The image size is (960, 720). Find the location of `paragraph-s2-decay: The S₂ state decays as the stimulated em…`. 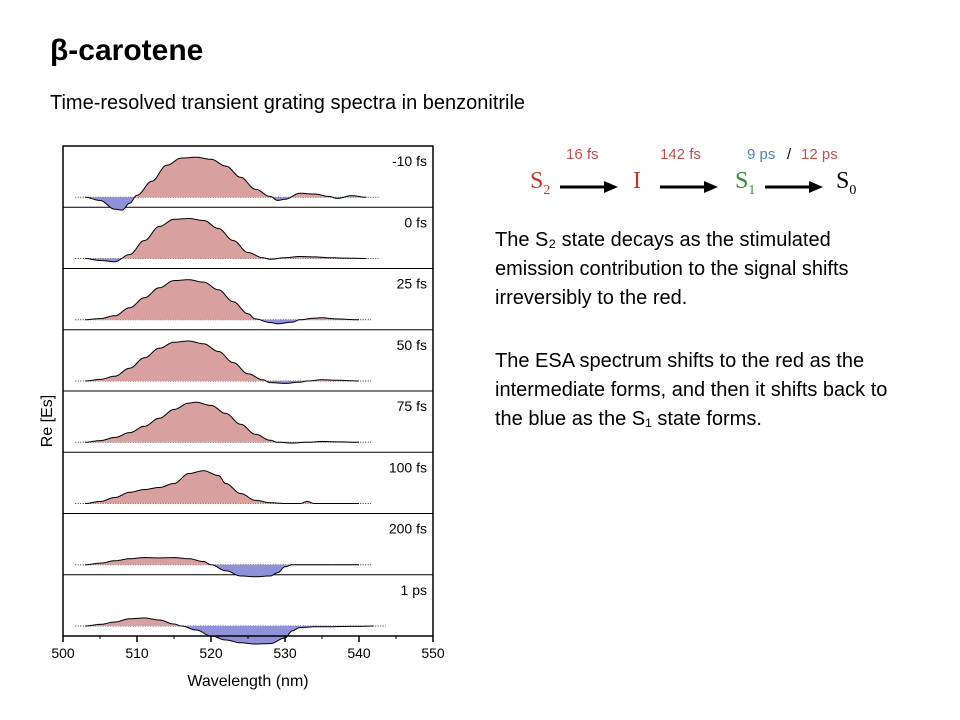

paragraph-s2-decay: The S₂ state decays as the stimulated em… is located at coordinates (672, 269).